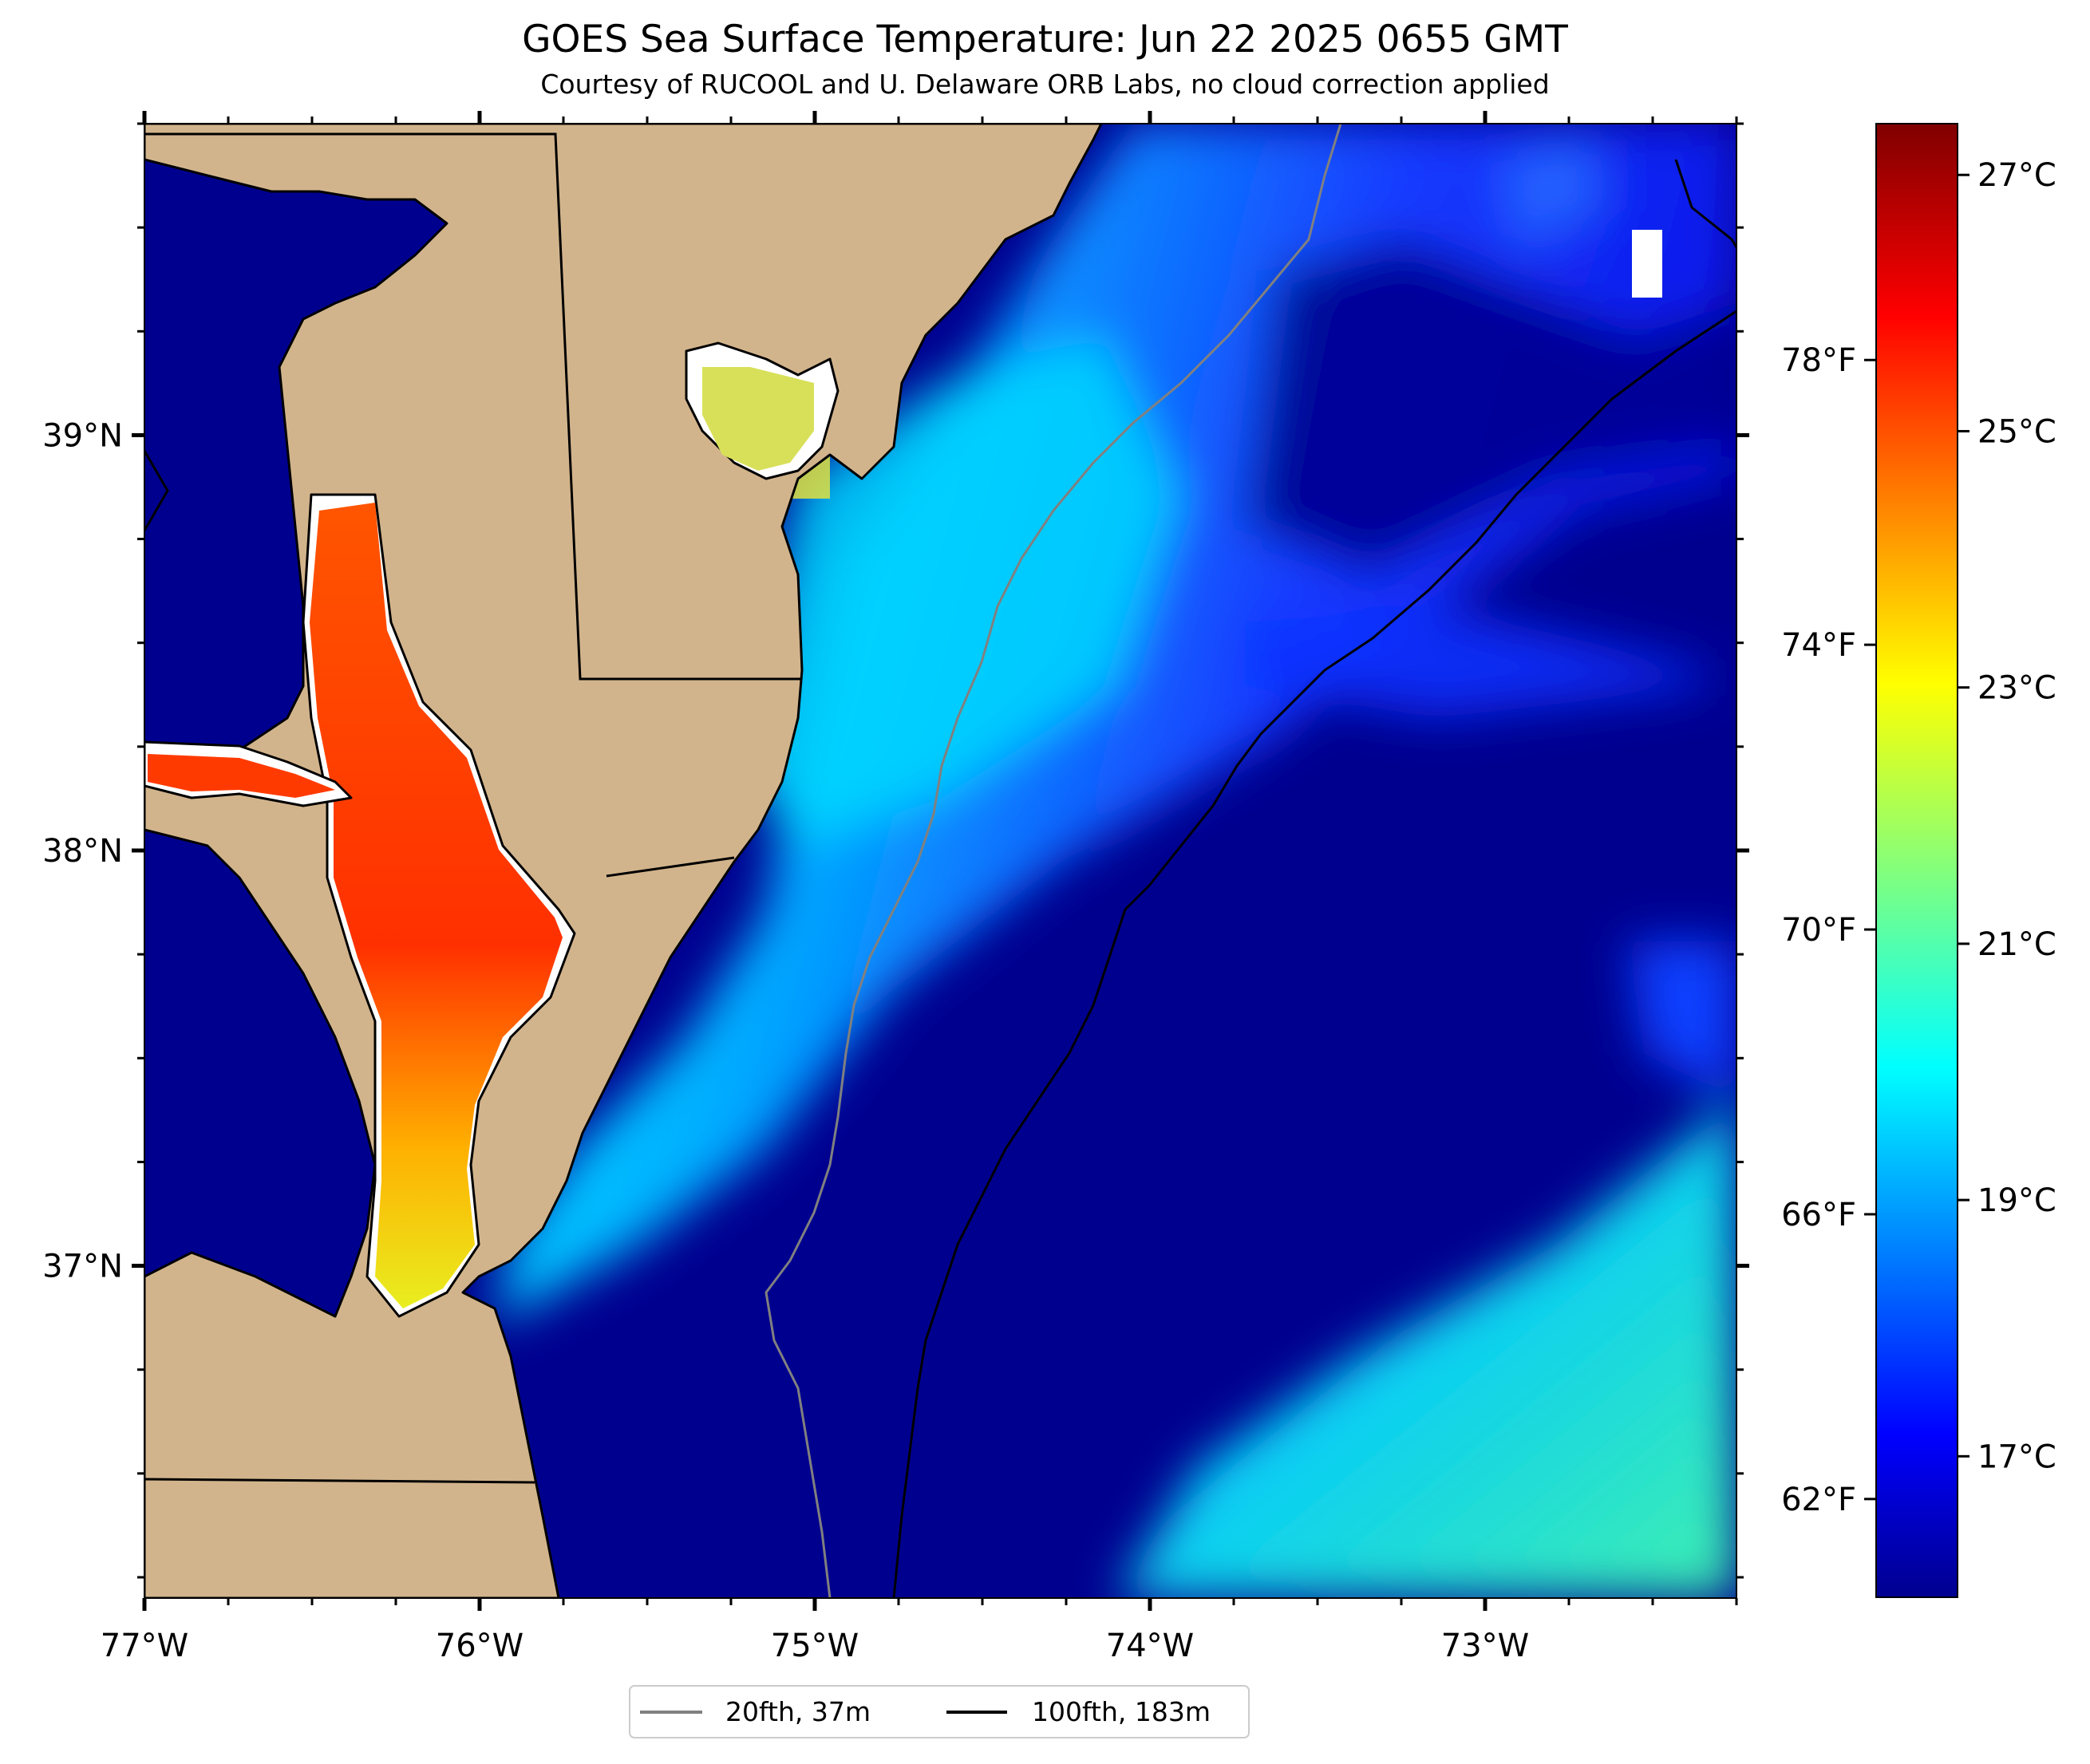 The height and width of the screenshot is (1764, 2090). What do you see at coordinates (82, 435) in the screenshot?
I see `lat-tick-label: 39°N` at bounding box center [82, 435].